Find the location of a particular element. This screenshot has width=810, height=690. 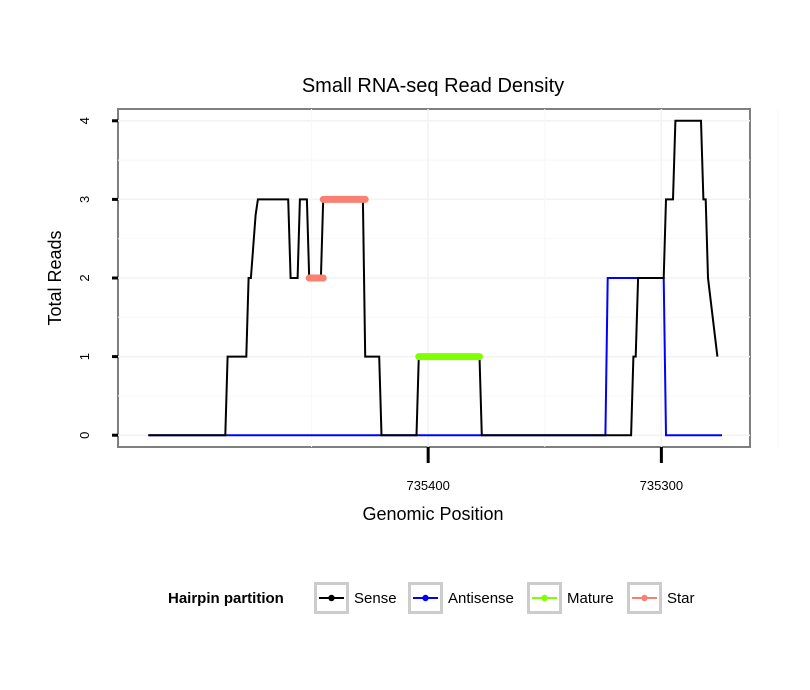

x-axis-title: Genomic Position is located at coordinates (432, 514).